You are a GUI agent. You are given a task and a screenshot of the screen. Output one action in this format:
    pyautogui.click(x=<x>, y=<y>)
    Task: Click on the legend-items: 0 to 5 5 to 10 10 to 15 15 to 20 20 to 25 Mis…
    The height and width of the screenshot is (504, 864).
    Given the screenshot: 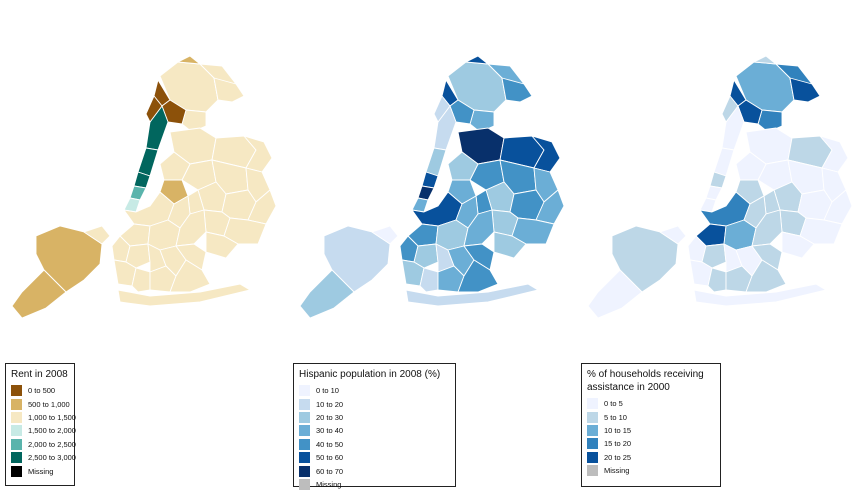 What is the action you would take?
    pyautogui.click(x=651, y=437)
    